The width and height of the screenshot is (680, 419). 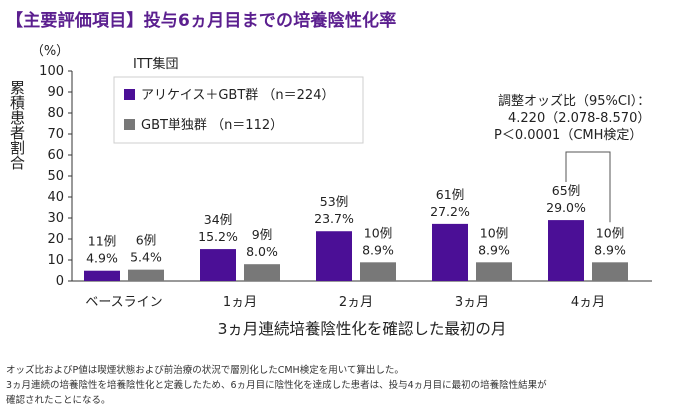 What do you see at coordinates (568, 135) in the screenshot?
I see `annotation-line: P＜0.0001（CMH検定）` at bounding box center [568, 135].